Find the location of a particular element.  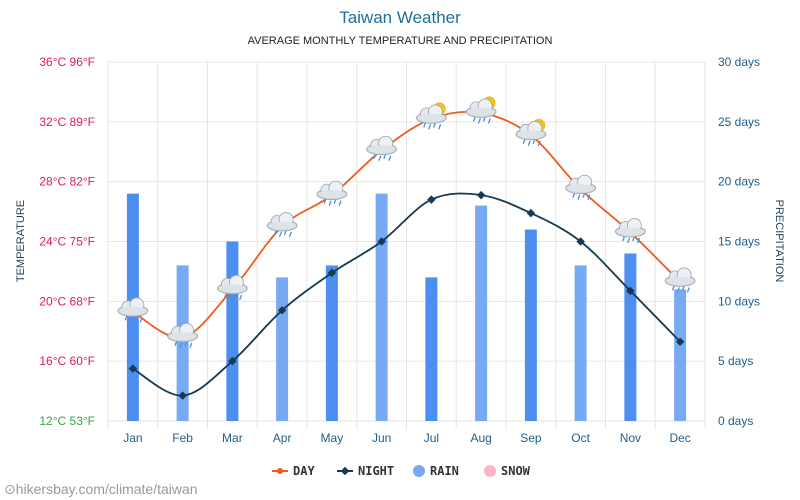

legend-item-snow: SNOW is located at coordinates (507, 471).